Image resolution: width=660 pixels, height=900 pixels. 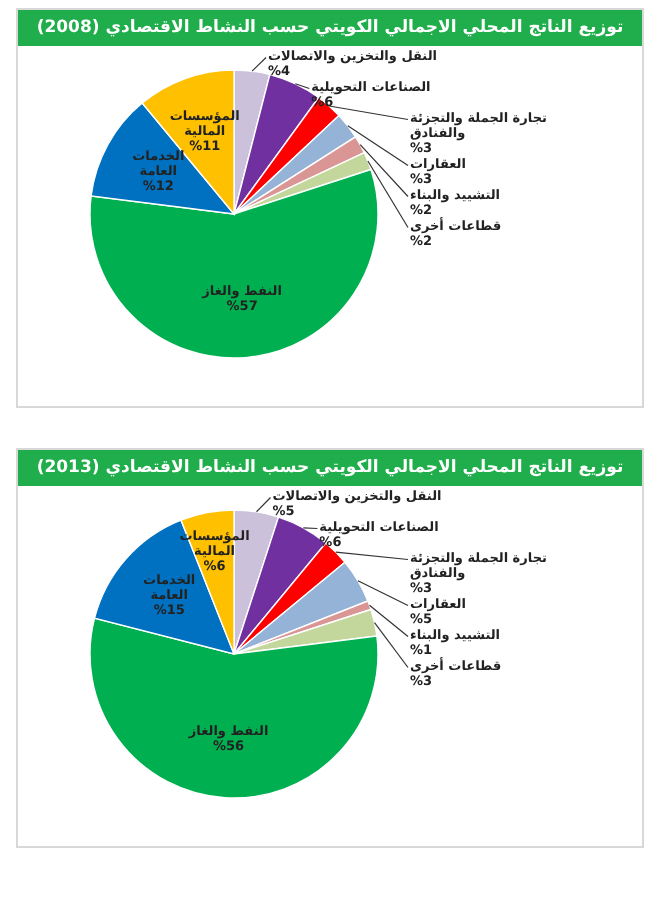 What do you see at coordinates (330, 28) in the screenshot?
I see `chart-title: توزيع الناتج المحلي الاجمالي الكويتي حسب النشاط الاقتصادي (2008)` at bounding box center [330, 28].